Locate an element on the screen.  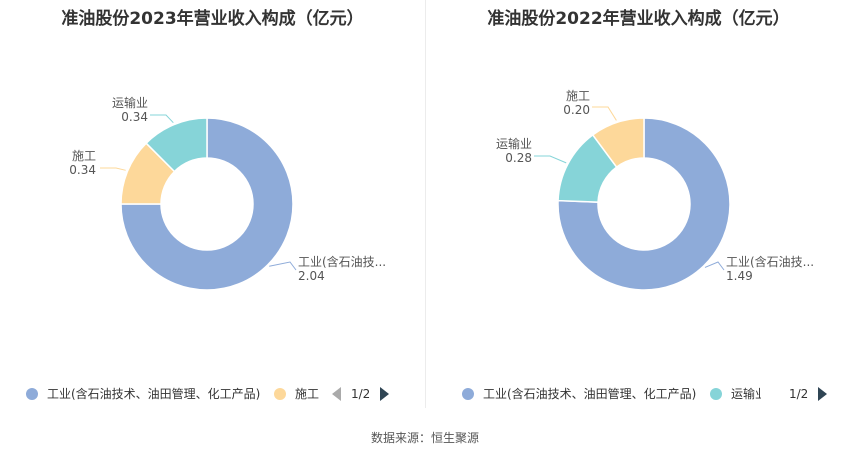
legend: 工业(含石油技术、油田管理、化工产品) 施工 1/2 is located at coordinates (212, 394).